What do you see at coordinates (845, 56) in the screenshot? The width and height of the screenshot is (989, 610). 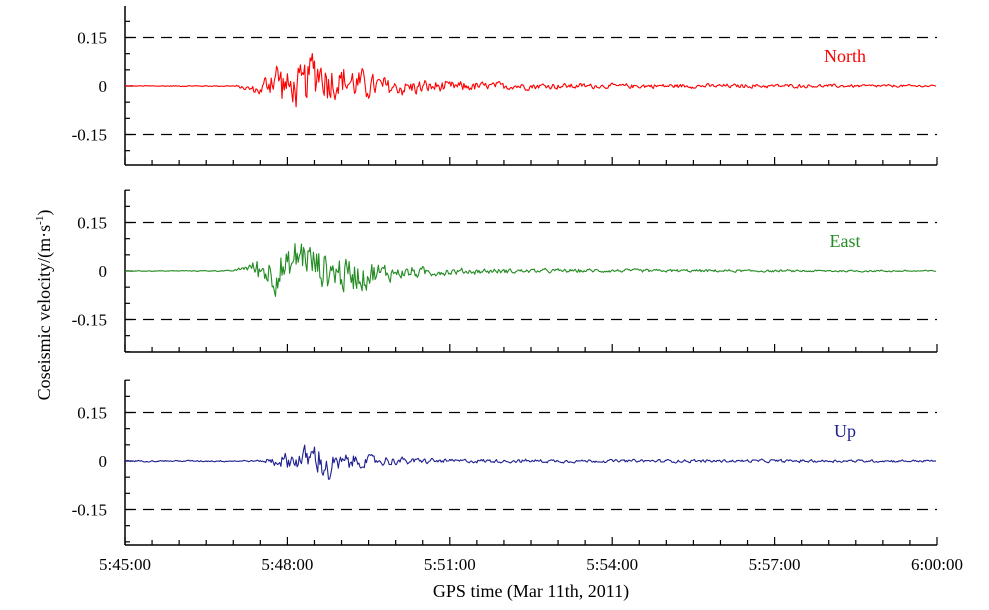 I see `series-label-north: North` at bounding box center [845, 56].